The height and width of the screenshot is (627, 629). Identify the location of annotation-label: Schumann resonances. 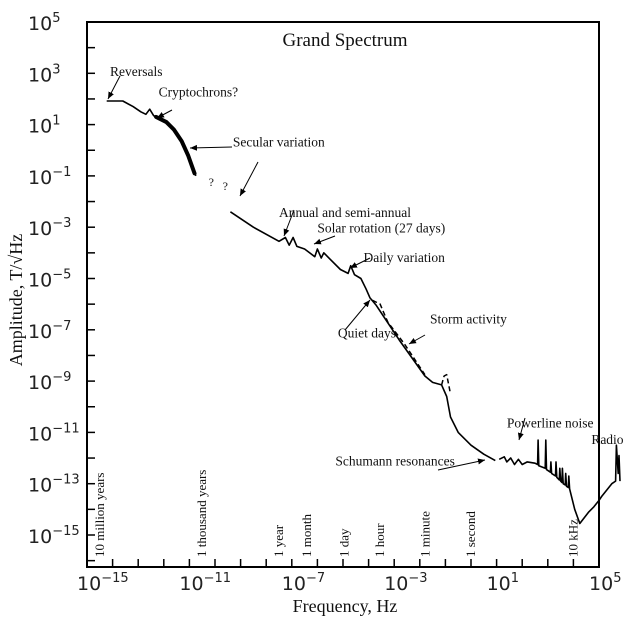
(395, 461).